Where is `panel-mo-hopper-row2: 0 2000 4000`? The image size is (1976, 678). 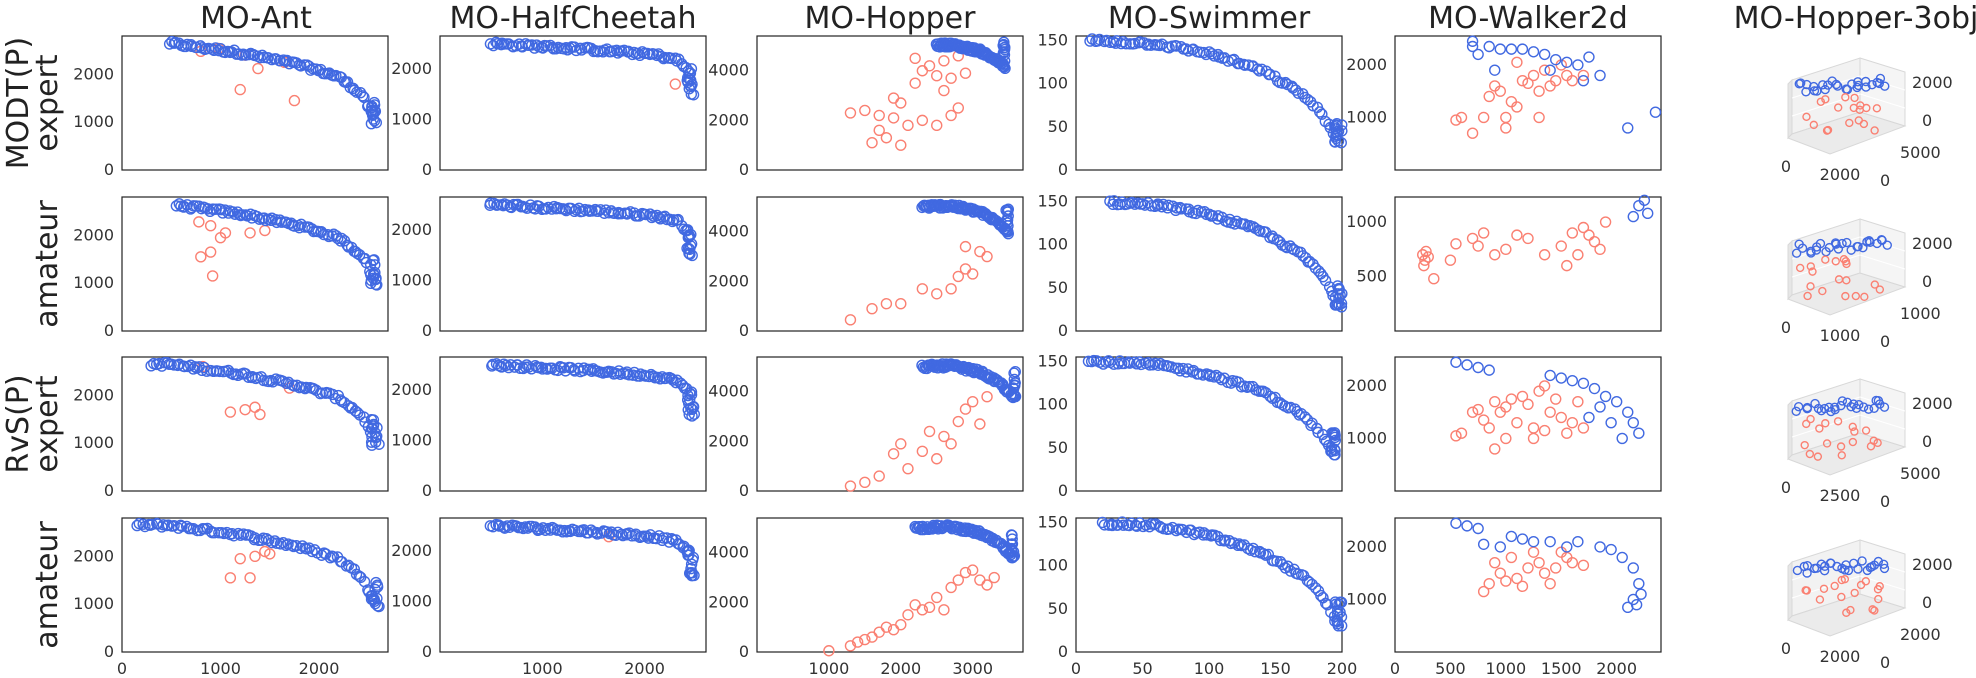 panel-mo-hopper-row2: 0 2000 4000 is located at coordinates (866, 428).